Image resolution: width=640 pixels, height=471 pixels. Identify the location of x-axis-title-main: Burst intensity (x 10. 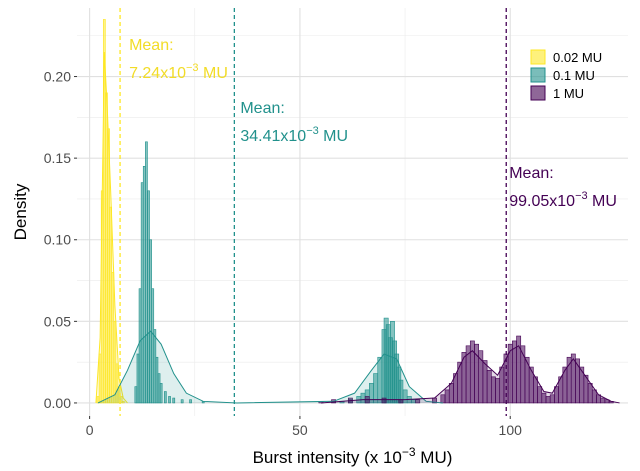
(327, 457).